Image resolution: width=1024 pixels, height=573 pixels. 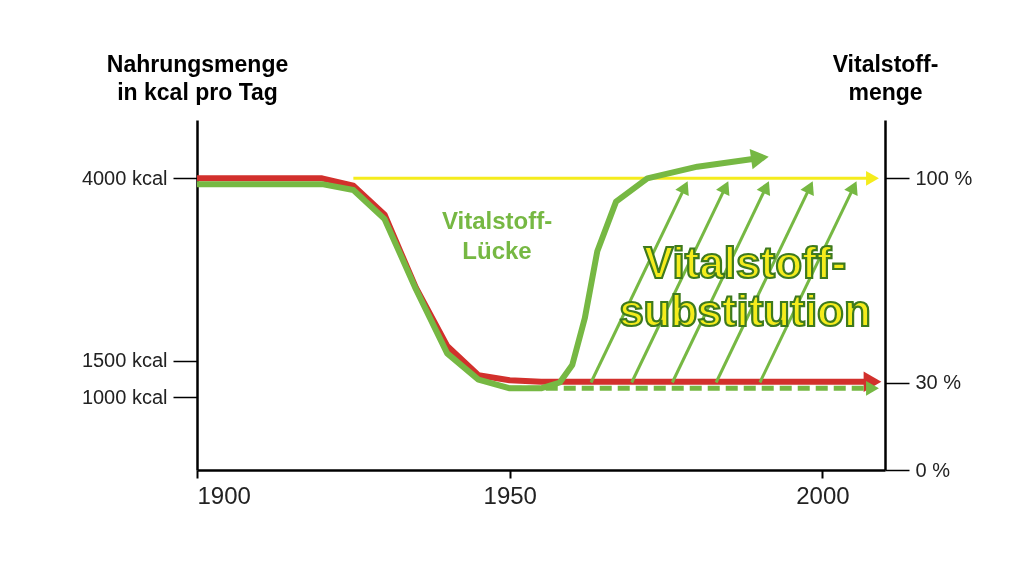 What do you see at coordinates (823, 495) in the screenshot?
I see `x-tick-label: 2000` at bounding box center [823, 495].